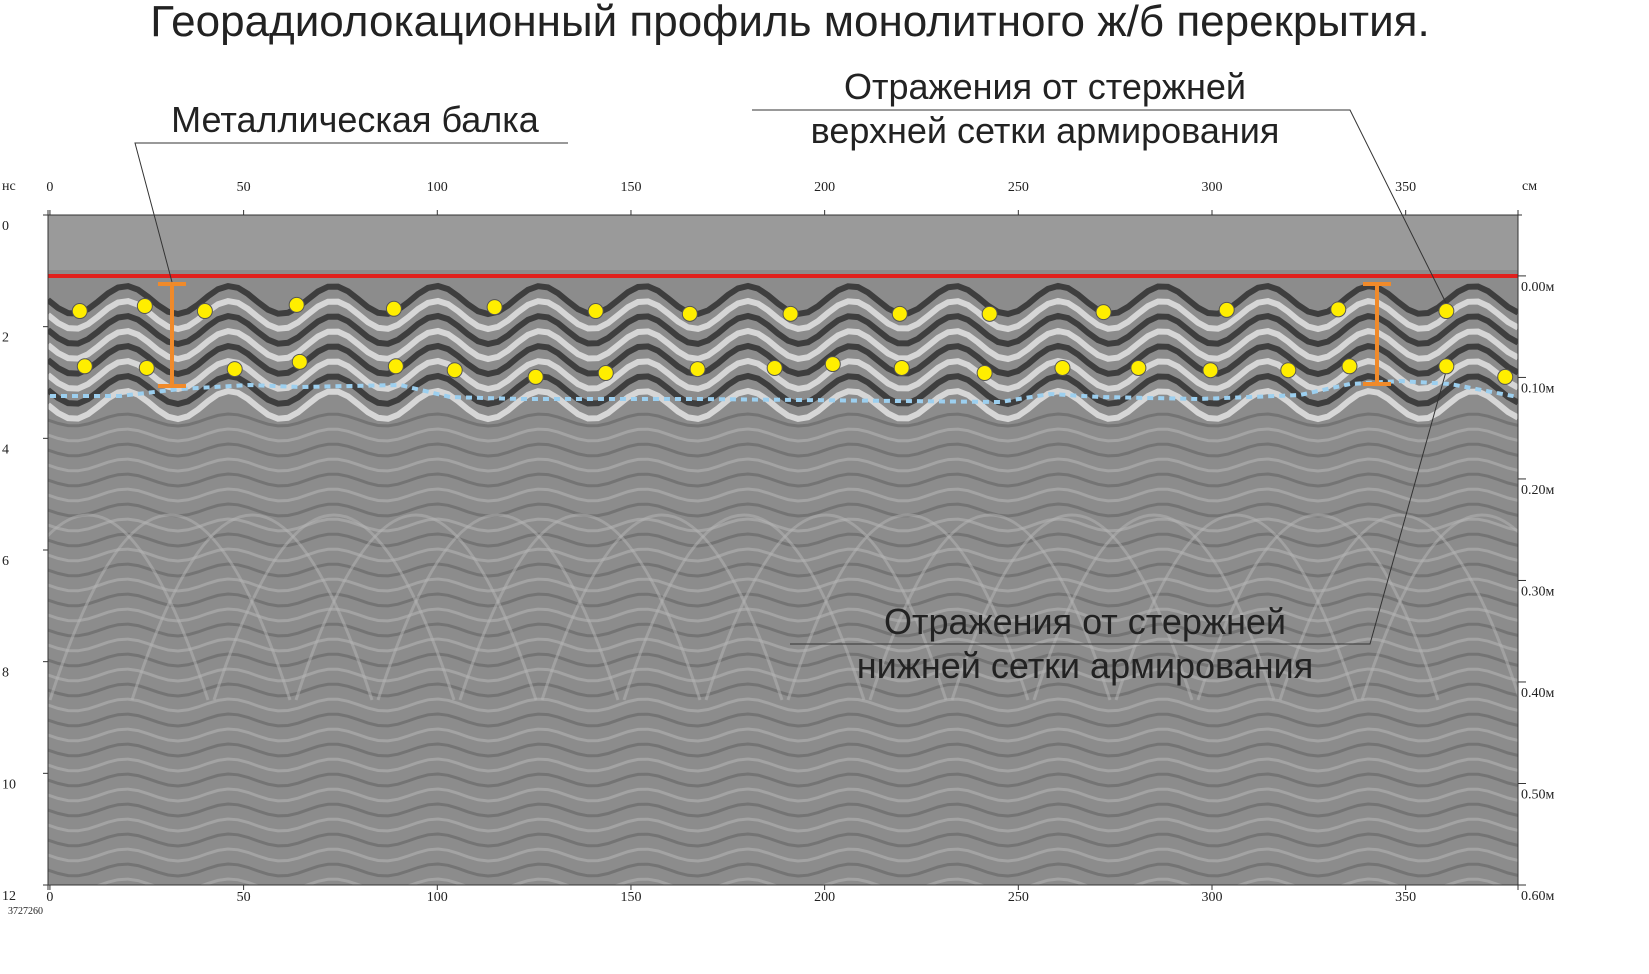 The image size is (1649, 974). I want to click on y2-tick-label: 0.30м, so click(1538, 591).